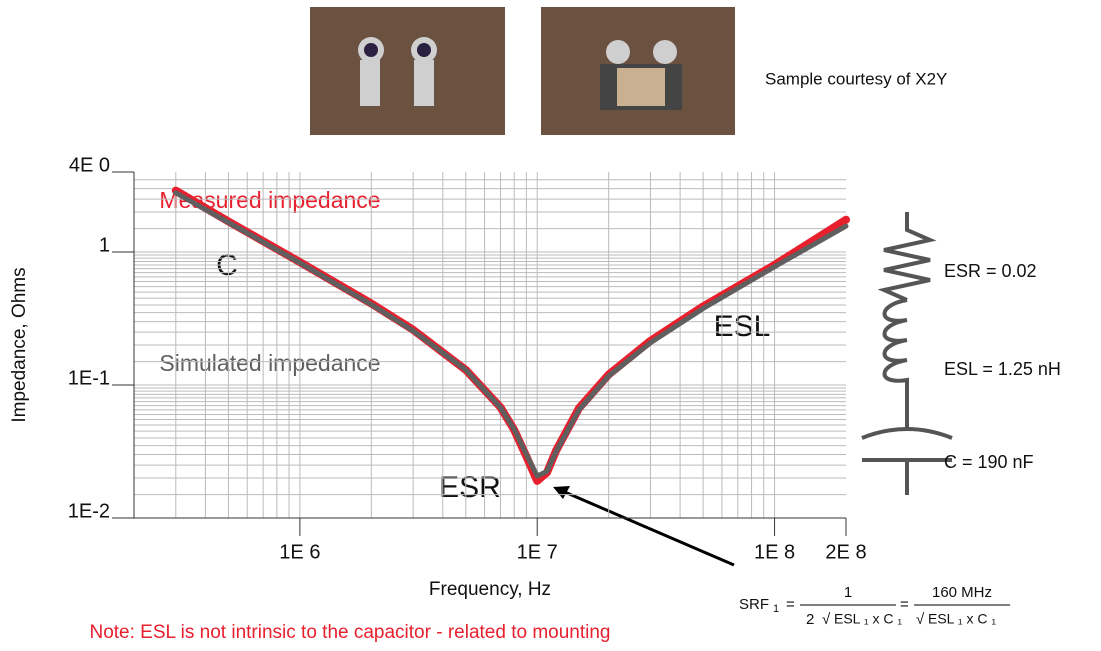 This screenshot has height=651, width=1101. What do you see at coordinates (989, 462) in the screenshot?
I see `circuit-label: C = 190 nF` at bounding box center [989, 462].